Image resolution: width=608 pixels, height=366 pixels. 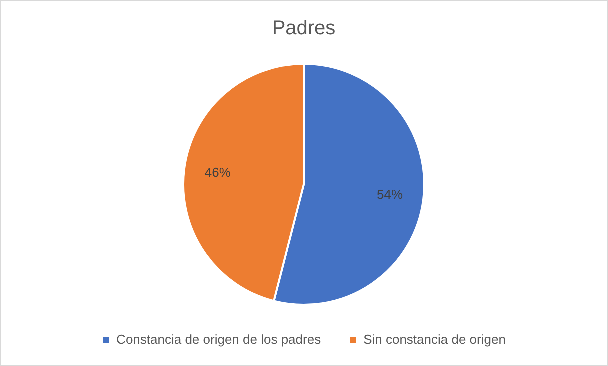 I want to click on legend-label: Constancia de origen de los padres, so click(x=219, y=340).